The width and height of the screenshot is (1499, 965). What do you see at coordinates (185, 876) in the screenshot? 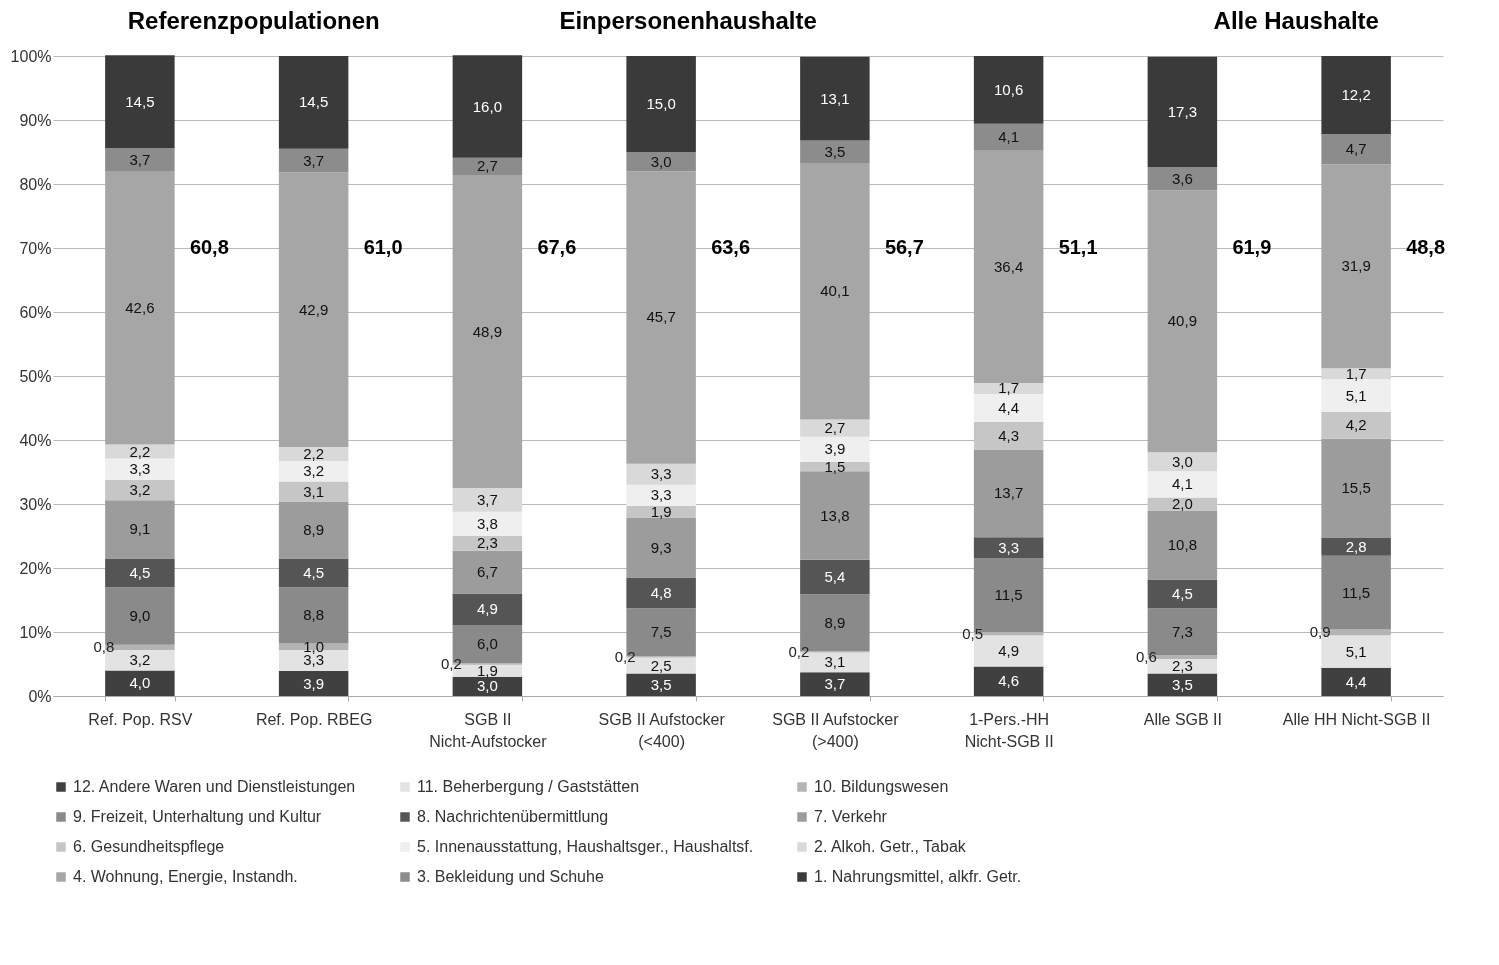
I see `legend-label: 4. Wohnung, Energie, Instandh.` at bounding box center [185, 876].